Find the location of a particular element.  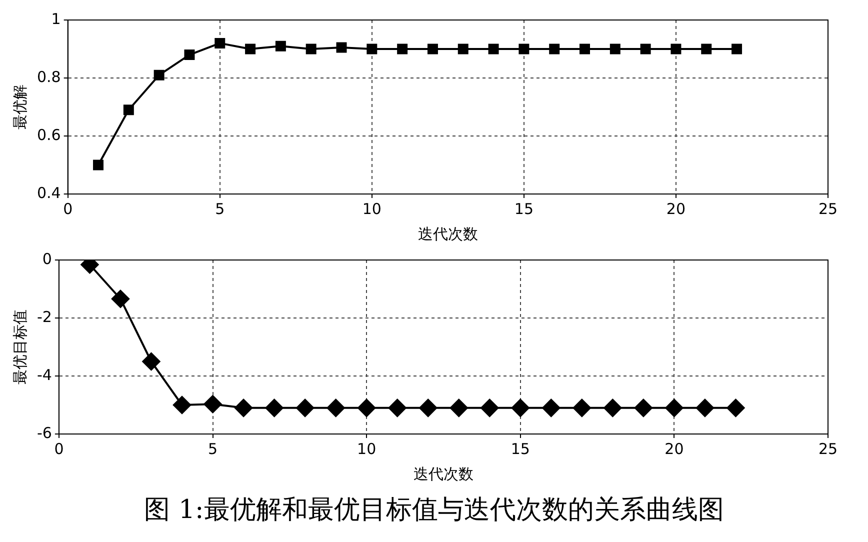

y-tick-label: 1 is located at coordinates (56, 19).